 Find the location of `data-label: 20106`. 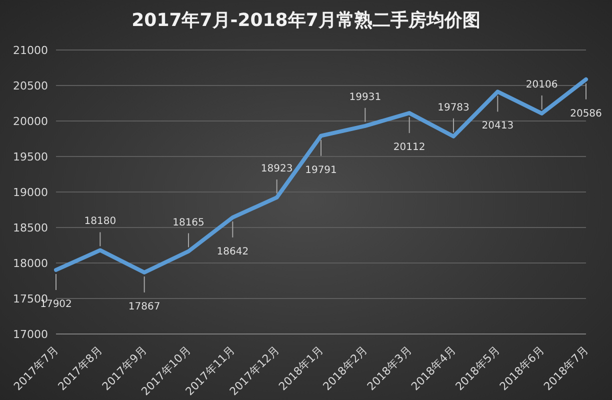

data-label: 20106 is located at coordinates (542, 84).